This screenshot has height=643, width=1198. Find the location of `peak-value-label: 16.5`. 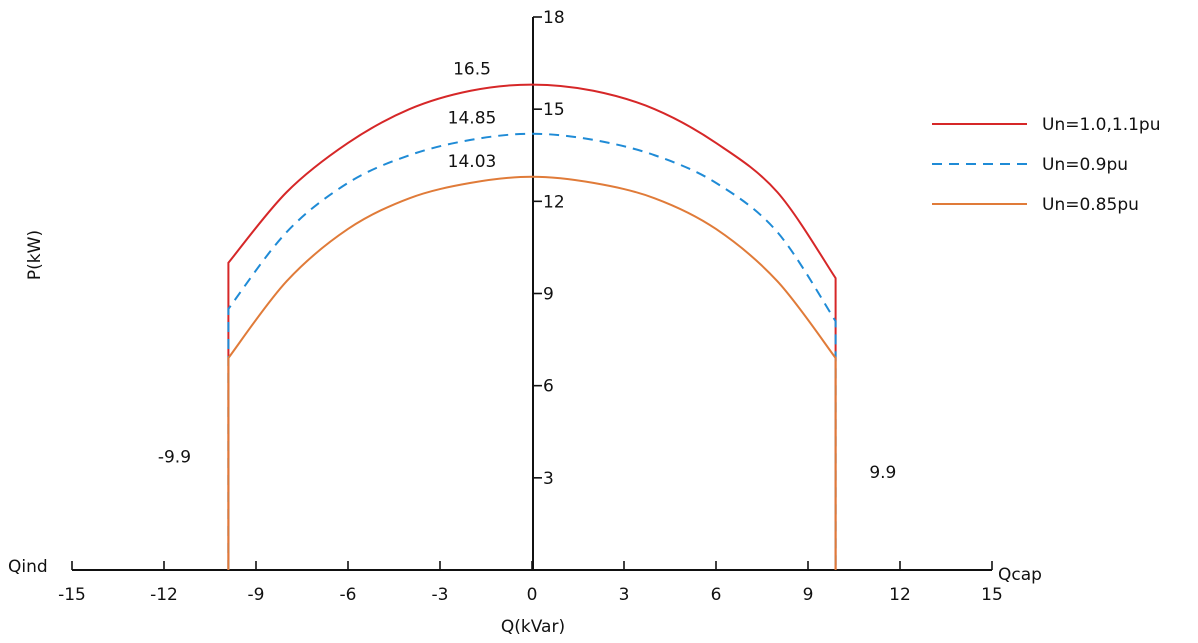

peak-value-label: 16.5 is located at coordinates (472, 70).